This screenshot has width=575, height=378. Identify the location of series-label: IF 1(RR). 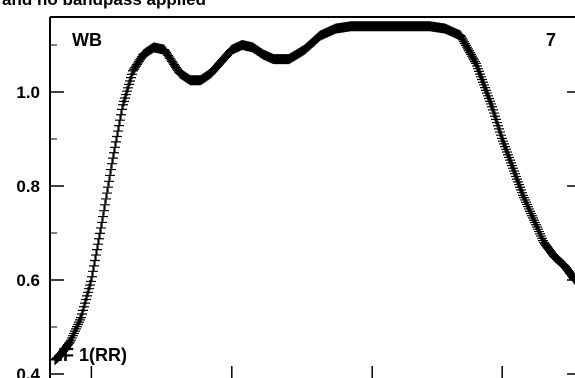
(92, 355).